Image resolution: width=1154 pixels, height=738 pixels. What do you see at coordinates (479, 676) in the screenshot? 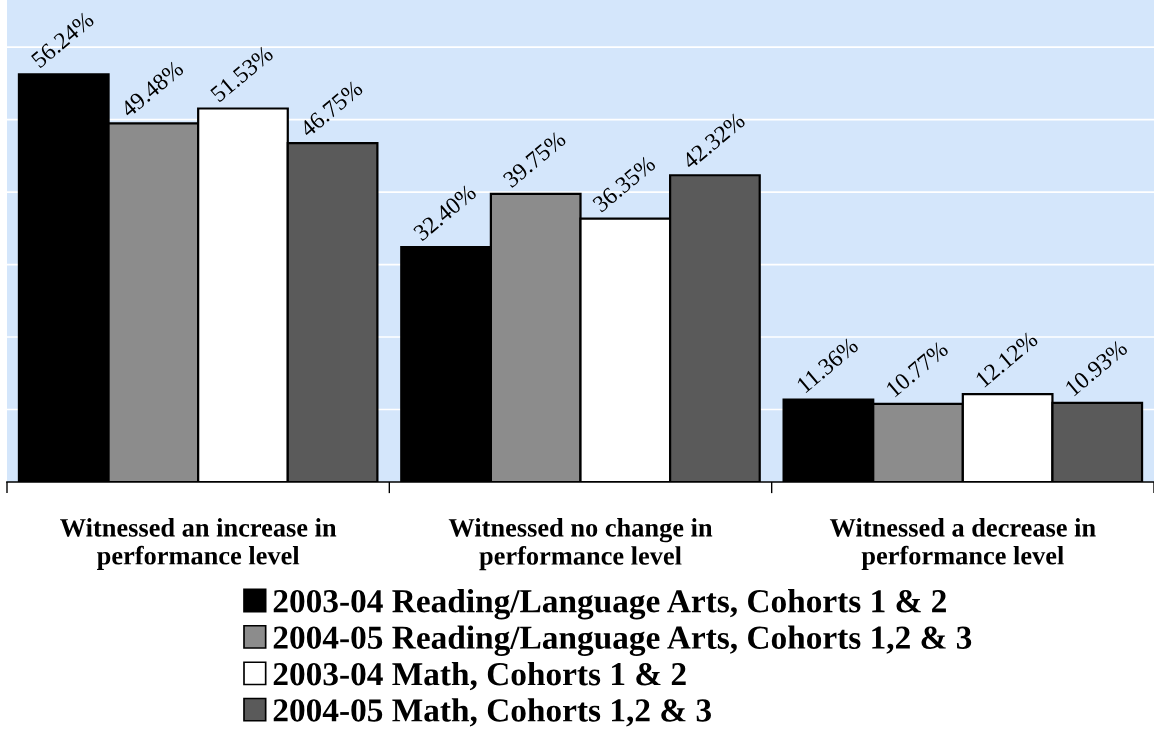
I see `legend-label: 2003-04 Math, Cohorts 1 & 2` at bounding box center [479, 676].